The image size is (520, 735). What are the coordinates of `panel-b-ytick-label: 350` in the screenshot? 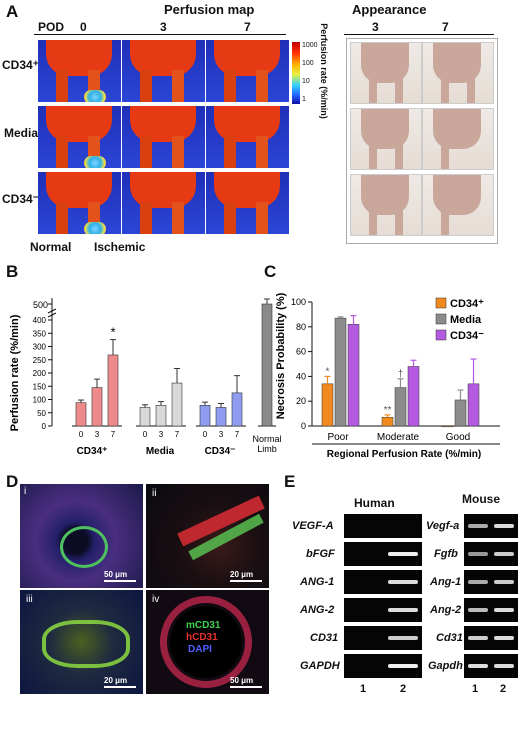 It's located at (40, 333).